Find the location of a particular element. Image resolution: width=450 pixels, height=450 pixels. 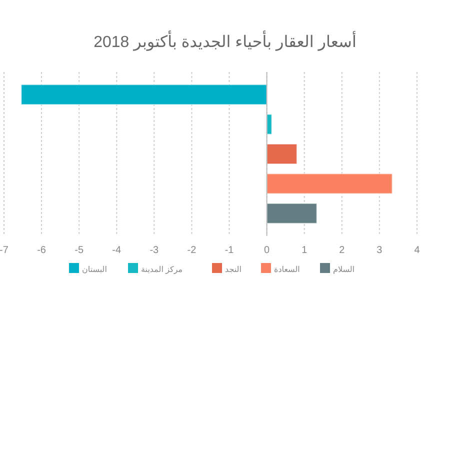

legend-label: النجد is located at coordinates (233, 269).